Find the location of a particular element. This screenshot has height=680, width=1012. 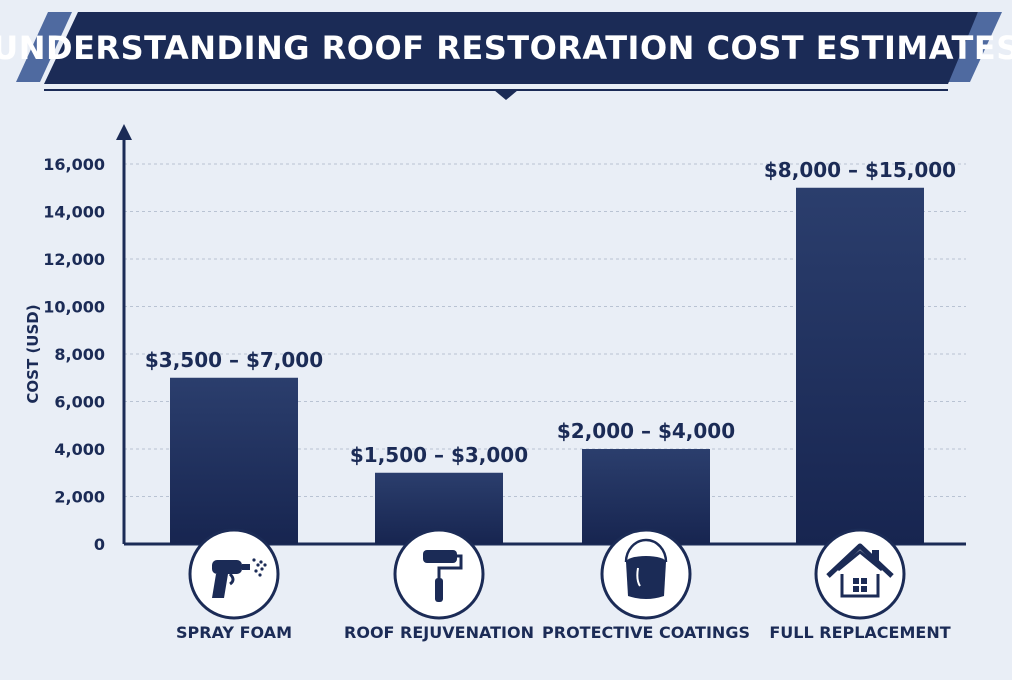

y-tick-label: 8,000 is located at coordinates (79, 354).